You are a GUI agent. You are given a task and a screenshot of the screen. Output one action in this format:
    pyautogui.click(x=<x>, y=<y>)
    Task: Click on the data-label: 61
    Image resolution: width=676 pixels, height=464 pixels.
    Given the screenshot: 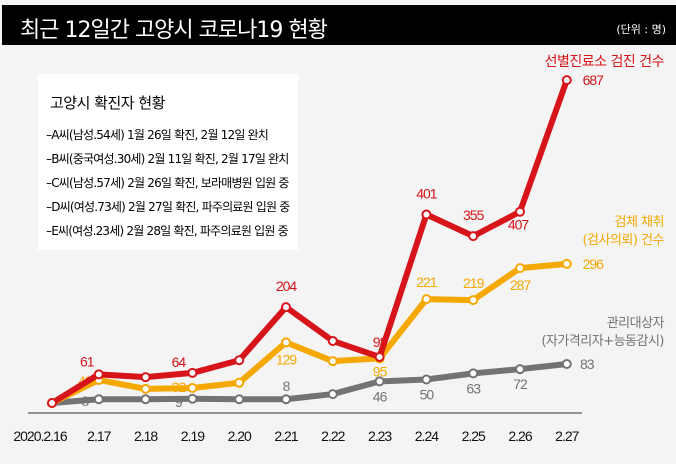 What is the action you would take?
    pyautogui.click(x=87, y=361)
    